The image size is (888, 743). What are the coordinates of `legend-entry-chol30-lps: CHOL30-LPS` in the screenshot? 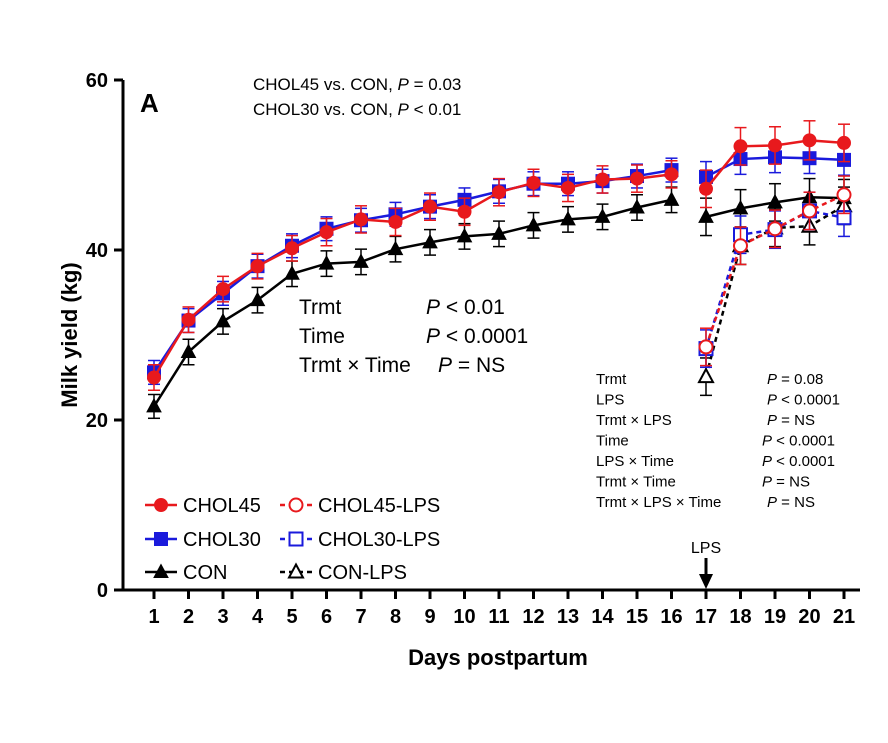 It's located at (360, 540).